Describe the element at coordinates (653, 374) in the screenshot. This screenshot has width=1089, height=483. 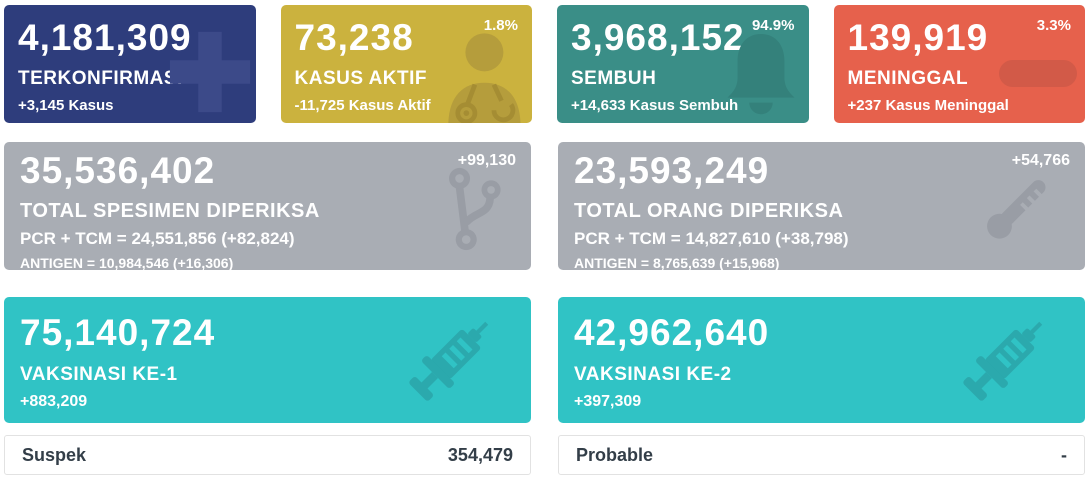
I see `vaccine2-label: VAKSINASI KE-2` at that location.